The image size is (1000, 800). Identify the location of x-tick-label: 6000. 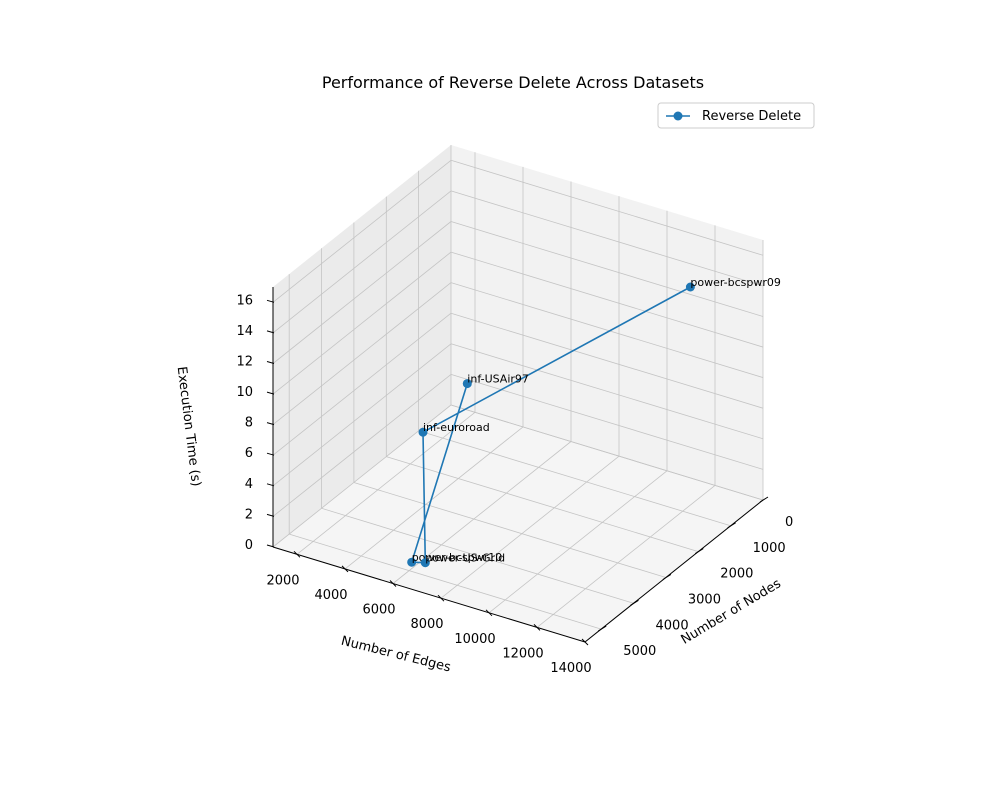
(378, 610).